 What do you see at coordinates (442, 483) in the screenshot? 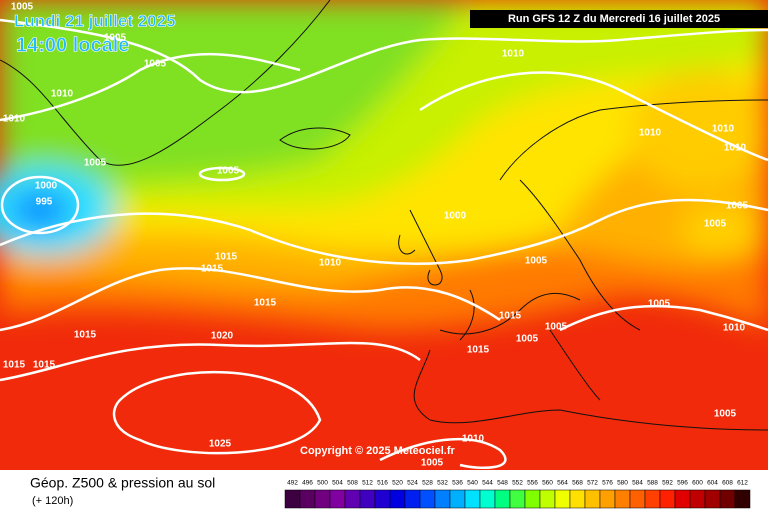
I see `scale-label: 532` at bounding box center [442, 483].